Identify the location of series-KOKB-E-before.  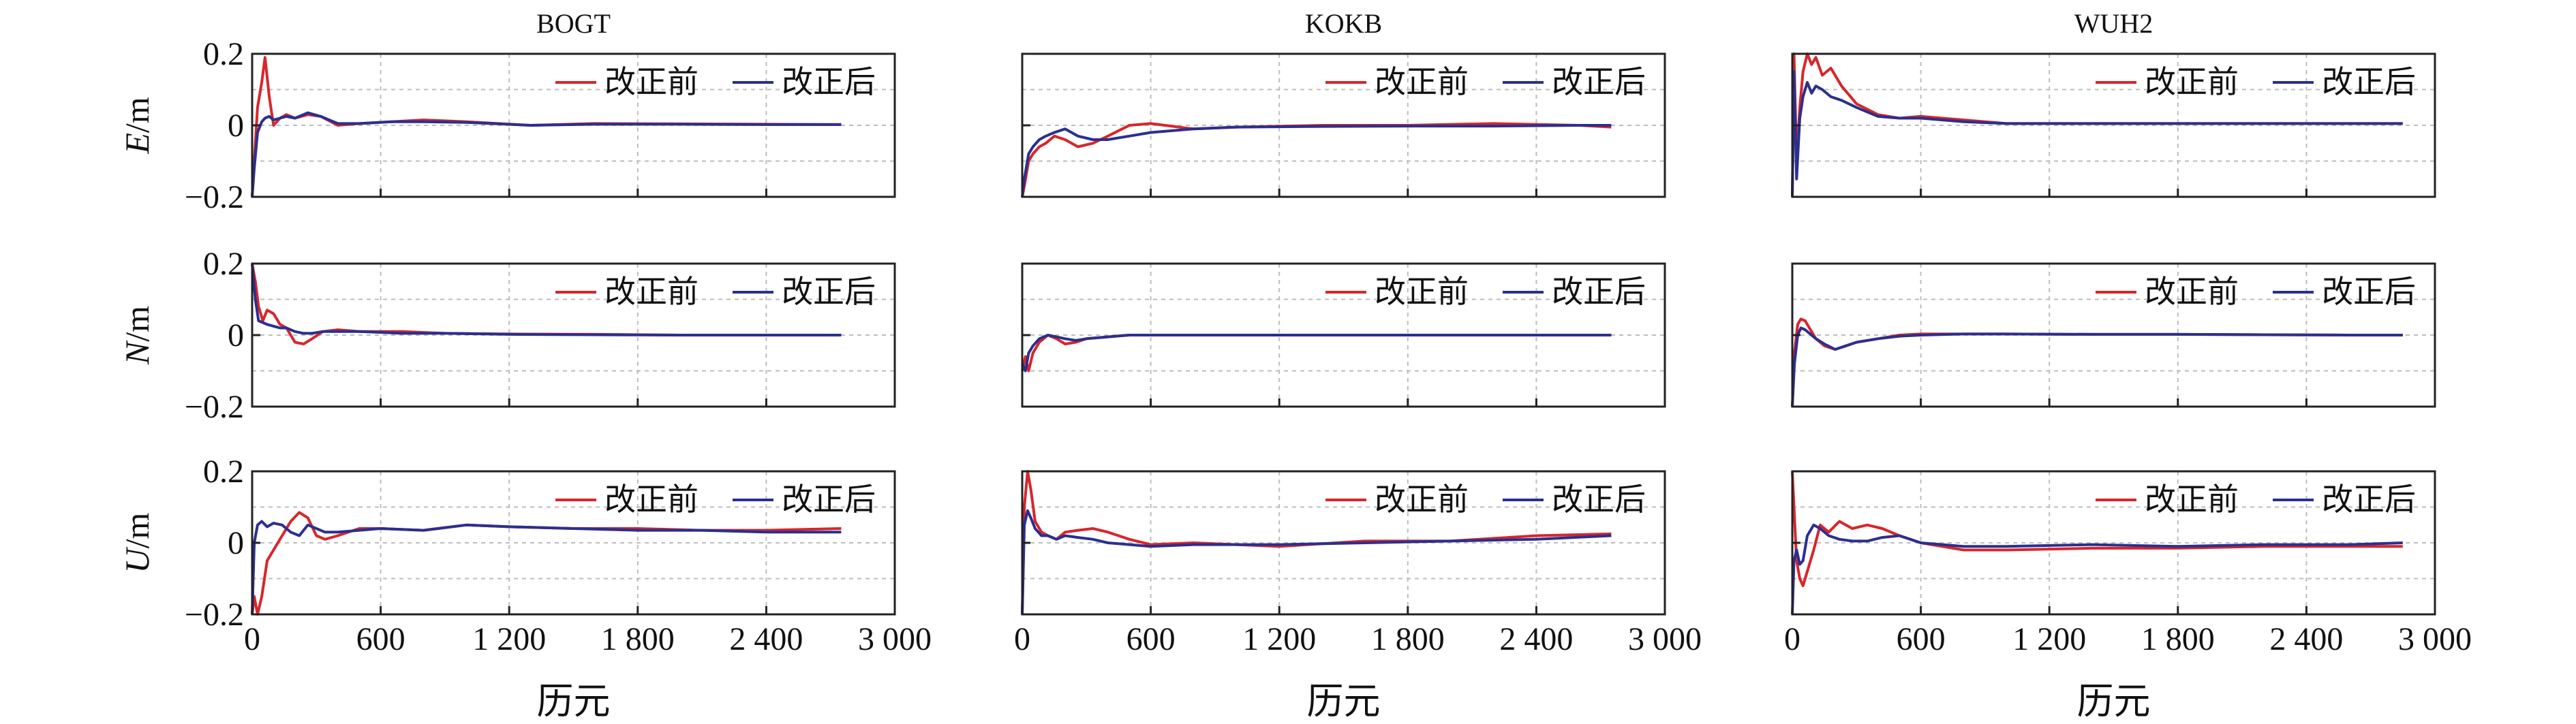
(1316, 160).